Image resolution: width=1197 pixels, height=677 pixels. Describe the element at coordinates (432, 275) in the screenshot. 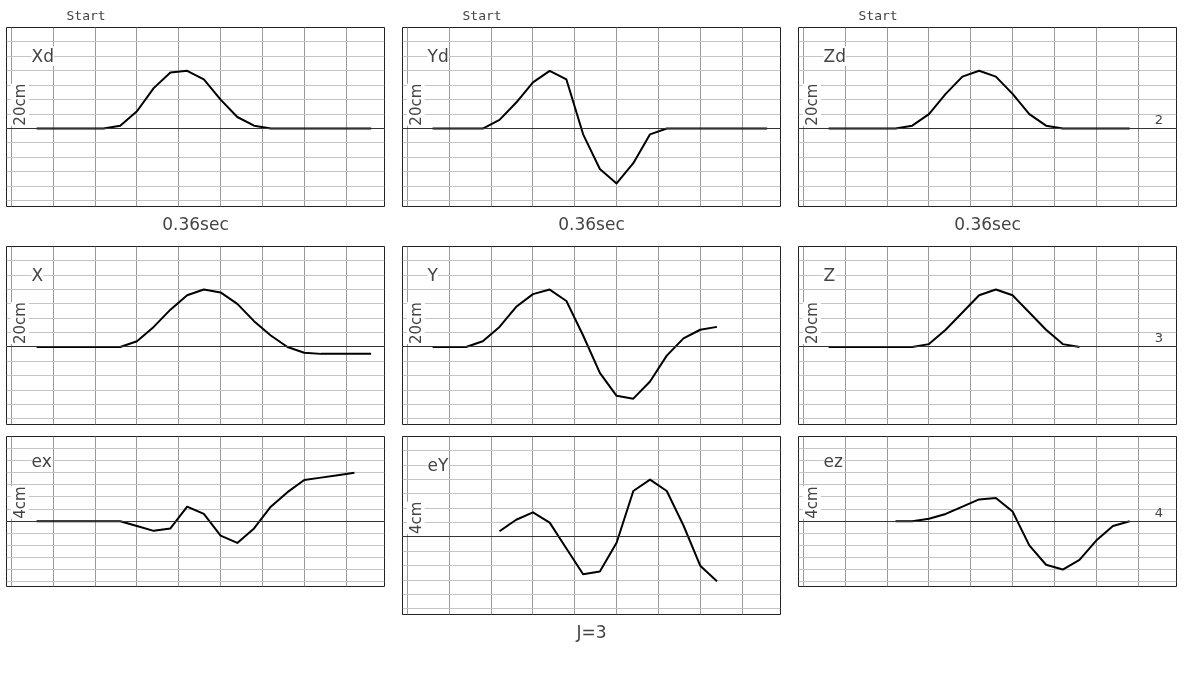

I see `chart-title: Y` at that location.